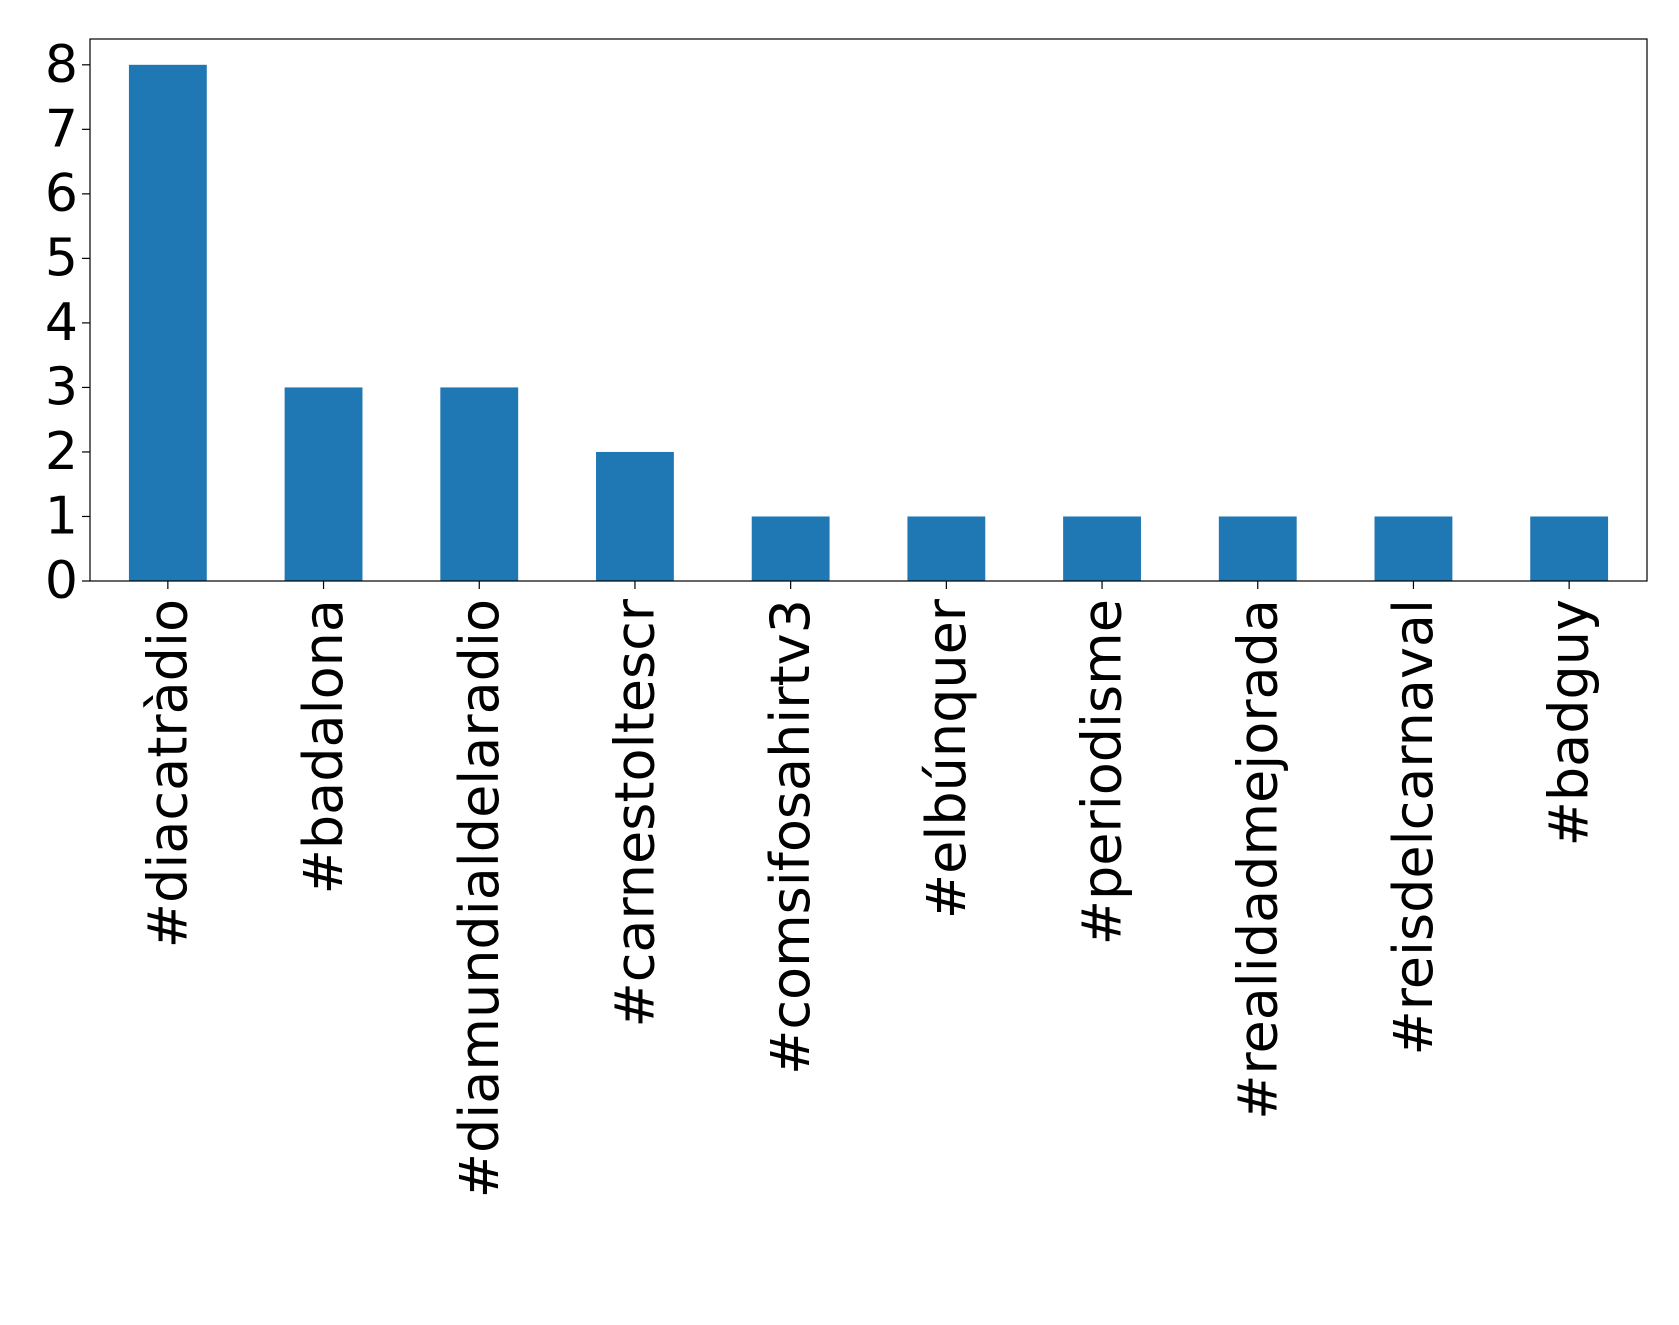 The image size is (1679, 1325). What do you see at coordinates (61, 258) in the screenshot?
I see `y-tick-label: 5` at bounding box center [61, 258].